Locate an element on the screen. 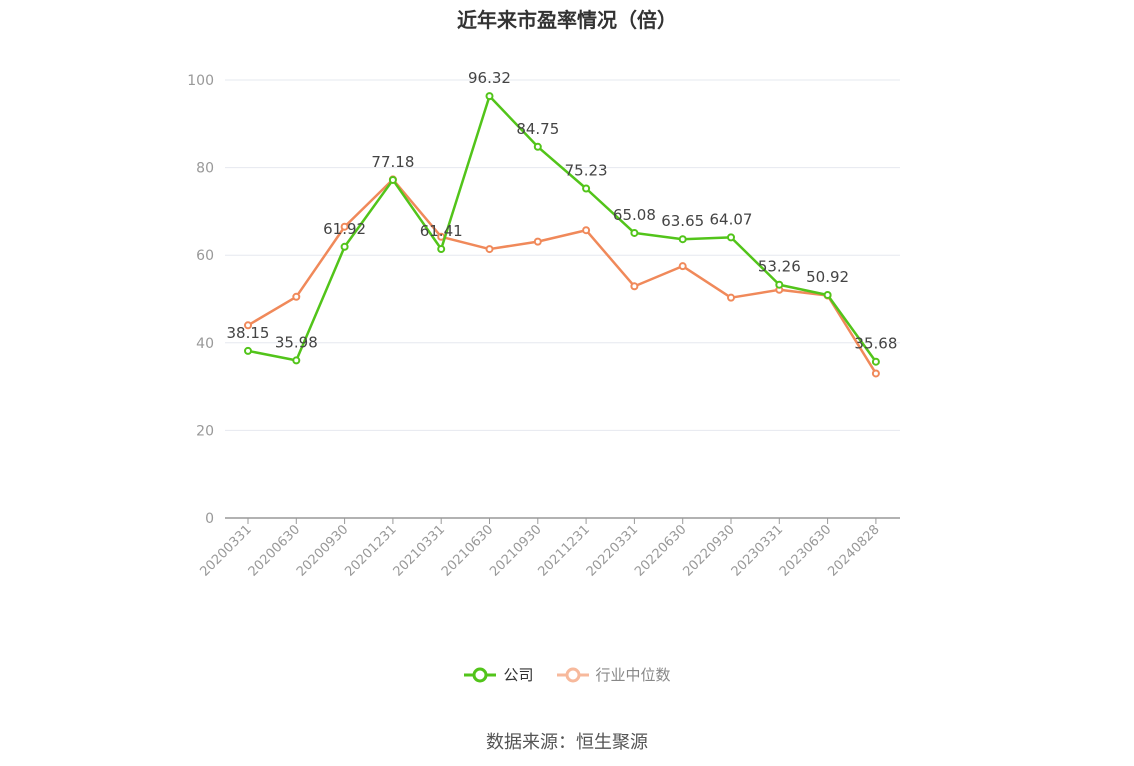  data-label-company: 96.32 is located at coordinates (489, 78).